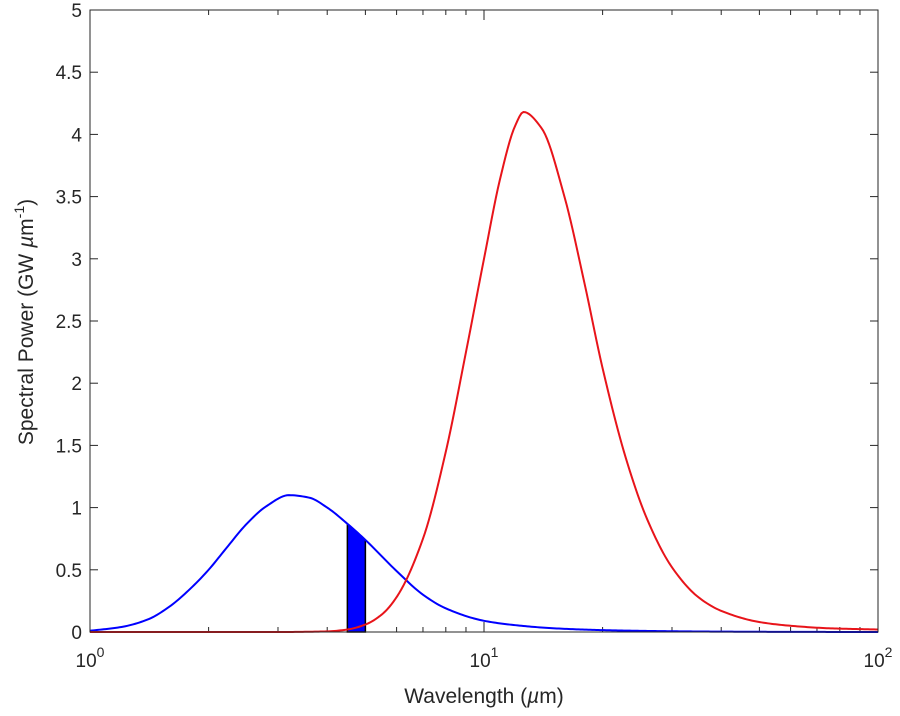 The image size is (900, 716). I want to click on y-tick-label: 2, so click(76, 384).